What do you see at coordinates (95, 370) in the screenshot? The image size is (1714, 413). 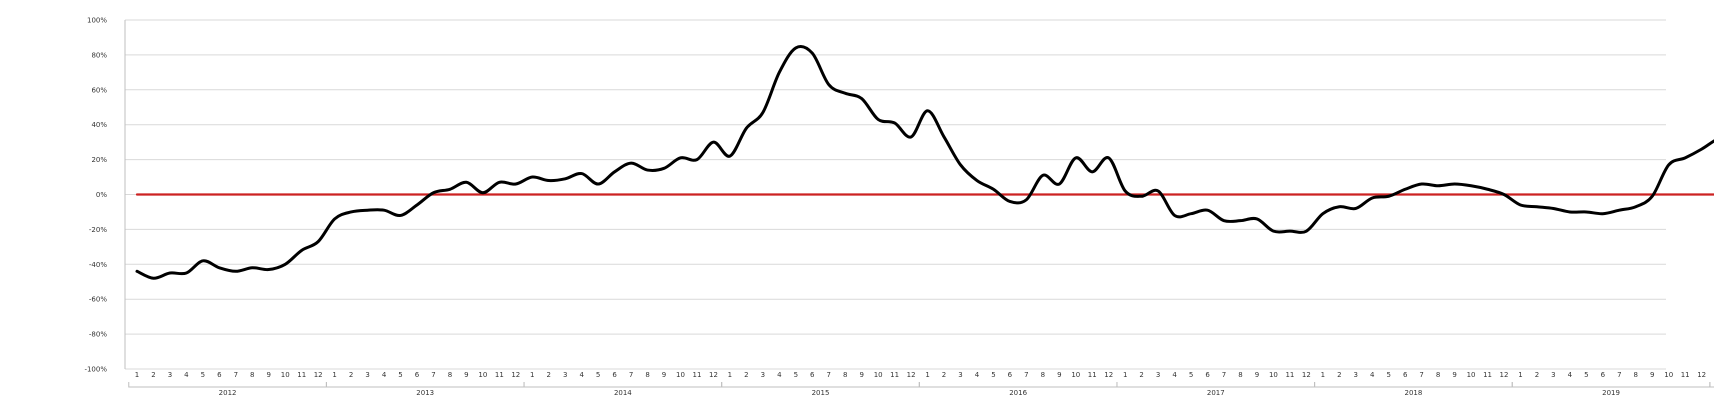 I see `y-tick-label: -100%` at bounding box center [95, 370].